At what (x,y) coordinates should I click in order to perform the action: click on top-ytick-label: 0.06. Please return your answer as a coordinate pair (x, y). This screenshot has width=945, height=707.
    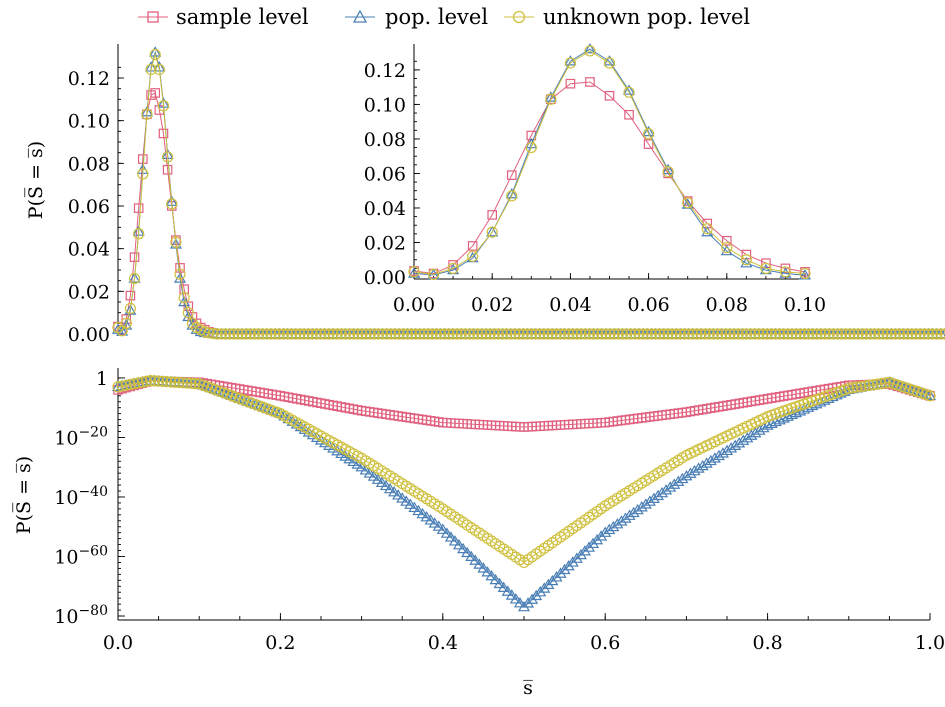
    Looking at the image, I should click on (89, 207).